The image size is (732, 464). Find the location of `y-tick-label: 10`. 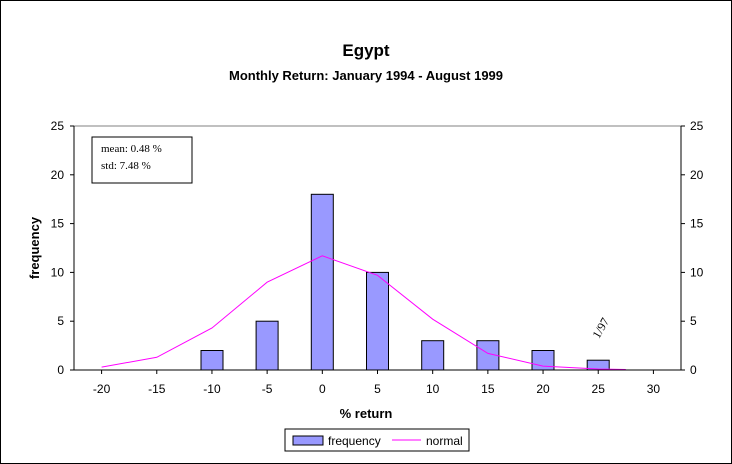

y-tick-label: 10 is located at coordinates (58, 272).